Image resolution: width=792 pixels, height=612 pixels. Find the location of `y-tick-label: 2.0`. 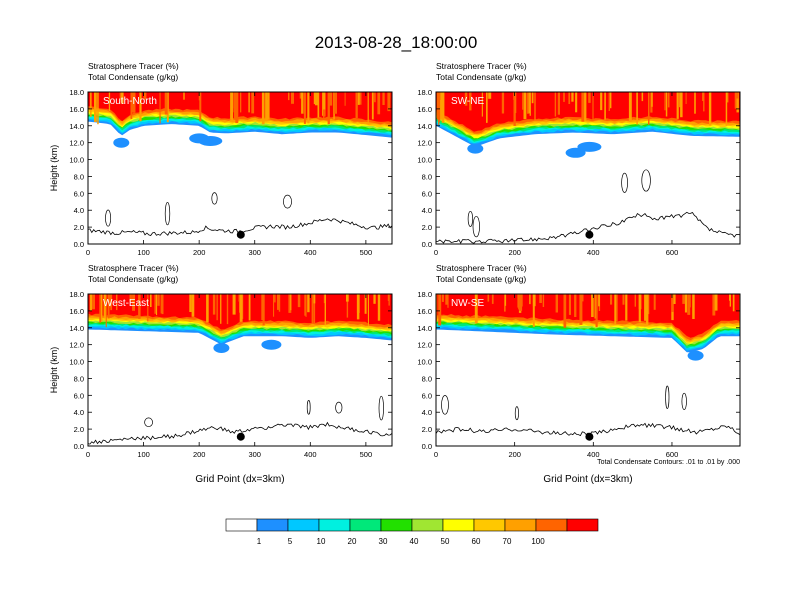

y-tick-label: 2.0 is located at coordinates (79, 227).